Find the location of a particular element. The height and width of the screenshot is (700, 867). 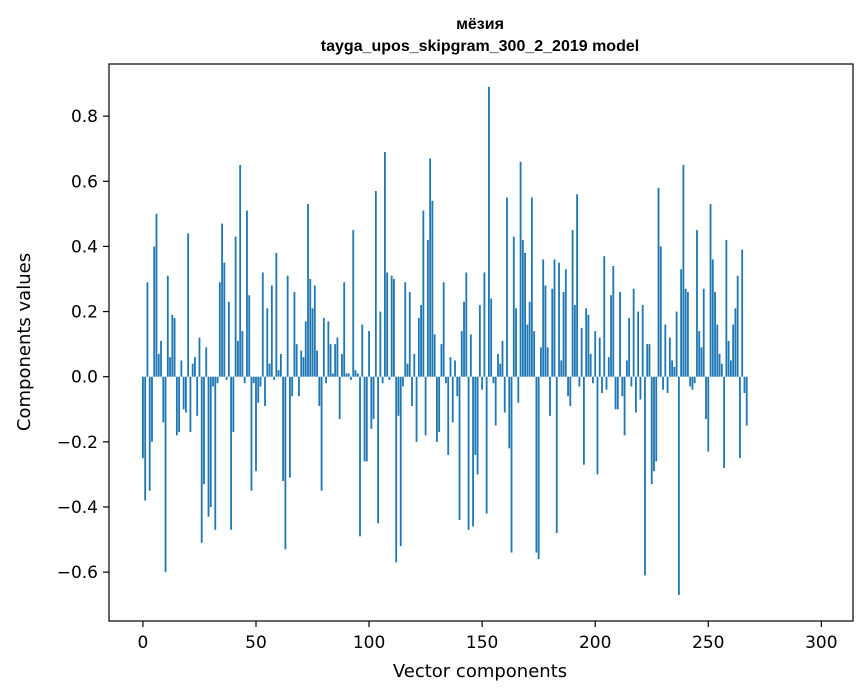

x-tick-label: 100 is located at coordinates (369, 643).